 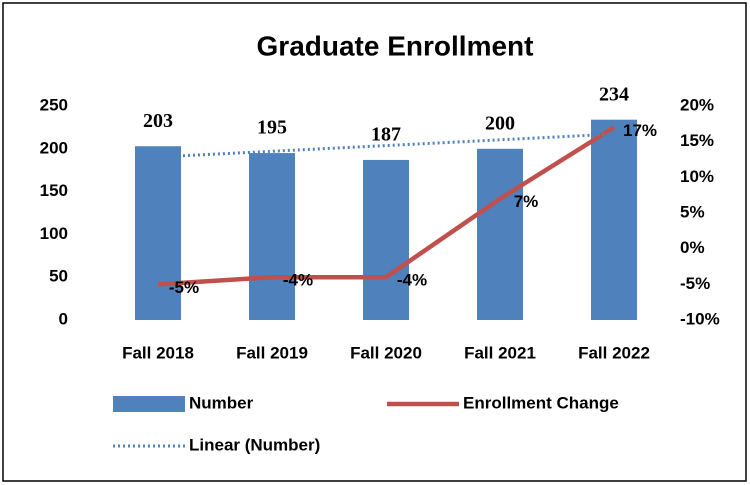 What do you see at coordinates (158, 352) in the screenshot?
I see `x-tick-label: Fall 2018` at bounding box center [158, 352].